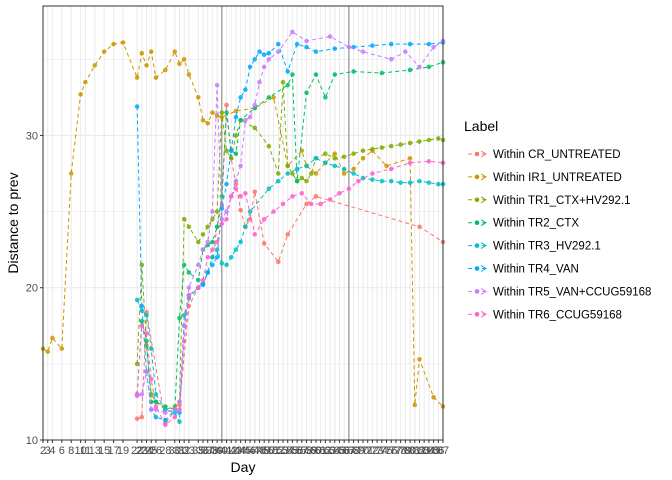 The image size is (672, 480). I want to click on y-axis-title: Distance to prev, so click(13, 222).